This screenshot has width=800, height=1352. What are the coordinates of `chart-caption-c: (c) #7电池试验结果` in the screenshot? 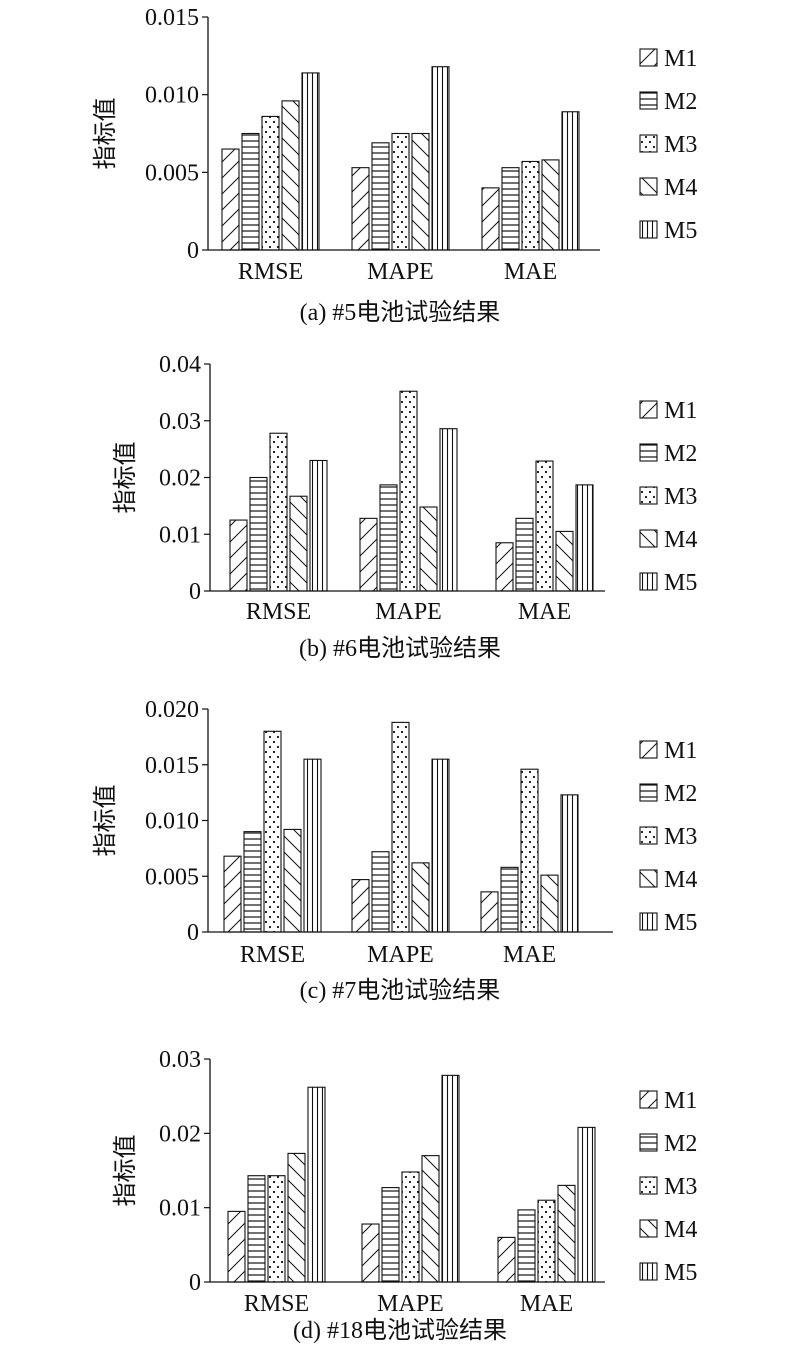 It's located at (400, 991).